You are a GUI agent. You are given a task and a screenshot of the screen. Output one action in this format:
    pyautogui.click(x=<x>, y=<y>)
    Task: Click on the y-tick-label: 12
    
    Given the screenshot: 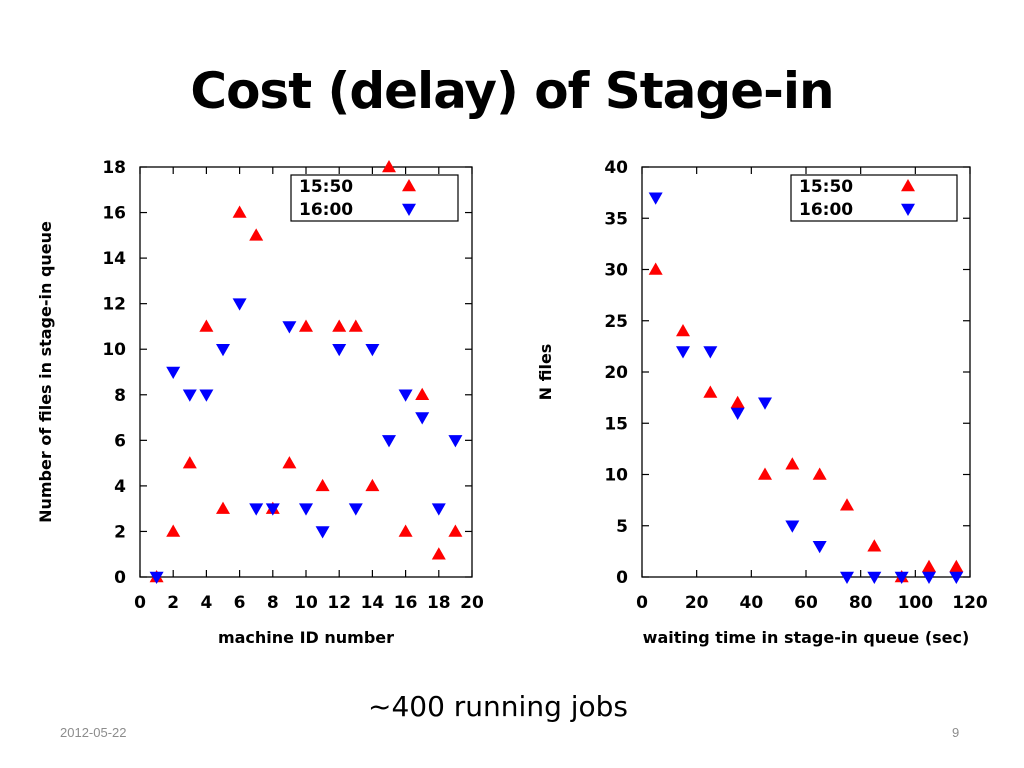 What is the action you would take?
    pyautogui.click(x=114, y=305)
    